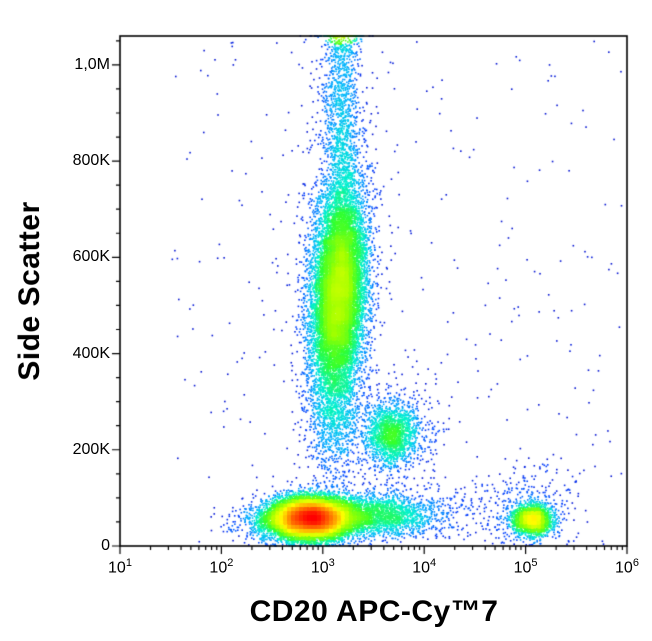  What do you see at coordinates (374, 611) in the screenshot?
I see `x-axis-title: CD20 APC-Cy™7` at bounding box center [374, 611].